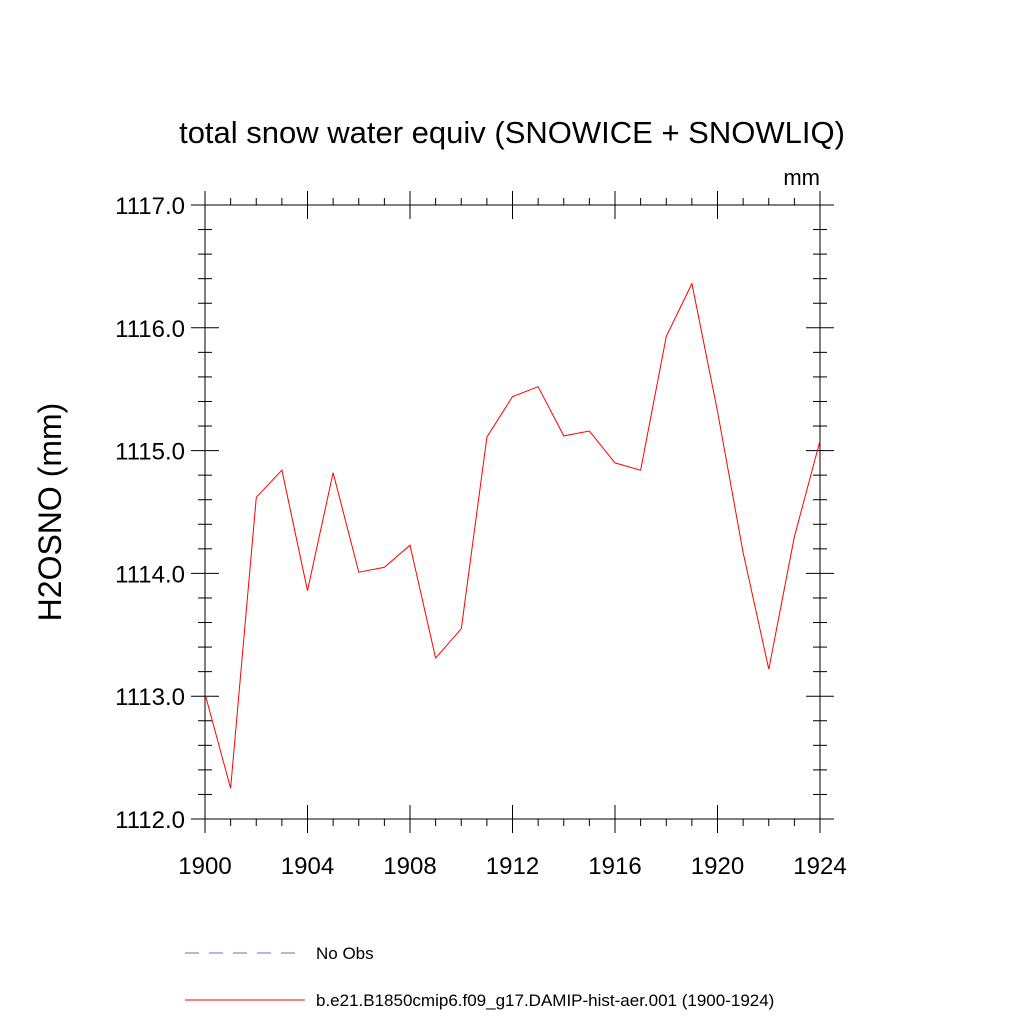 The height and width of the screenshot is (1024, 1024). What do you see at coordinates (819, 866) in the screenshot?
I see `x-tick-label: 1924` at bounding box center [819, 866].